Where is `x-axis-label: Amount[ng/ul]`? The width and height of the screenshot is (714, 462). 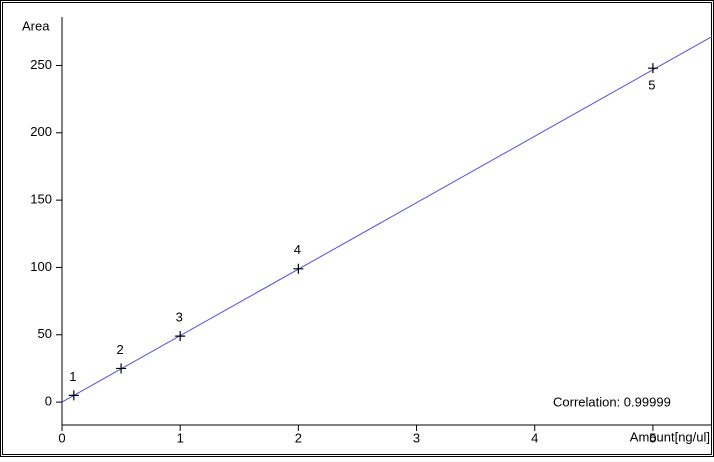
x-axis-label: Amount[ng/ul] is located at coordinates (670, 436).